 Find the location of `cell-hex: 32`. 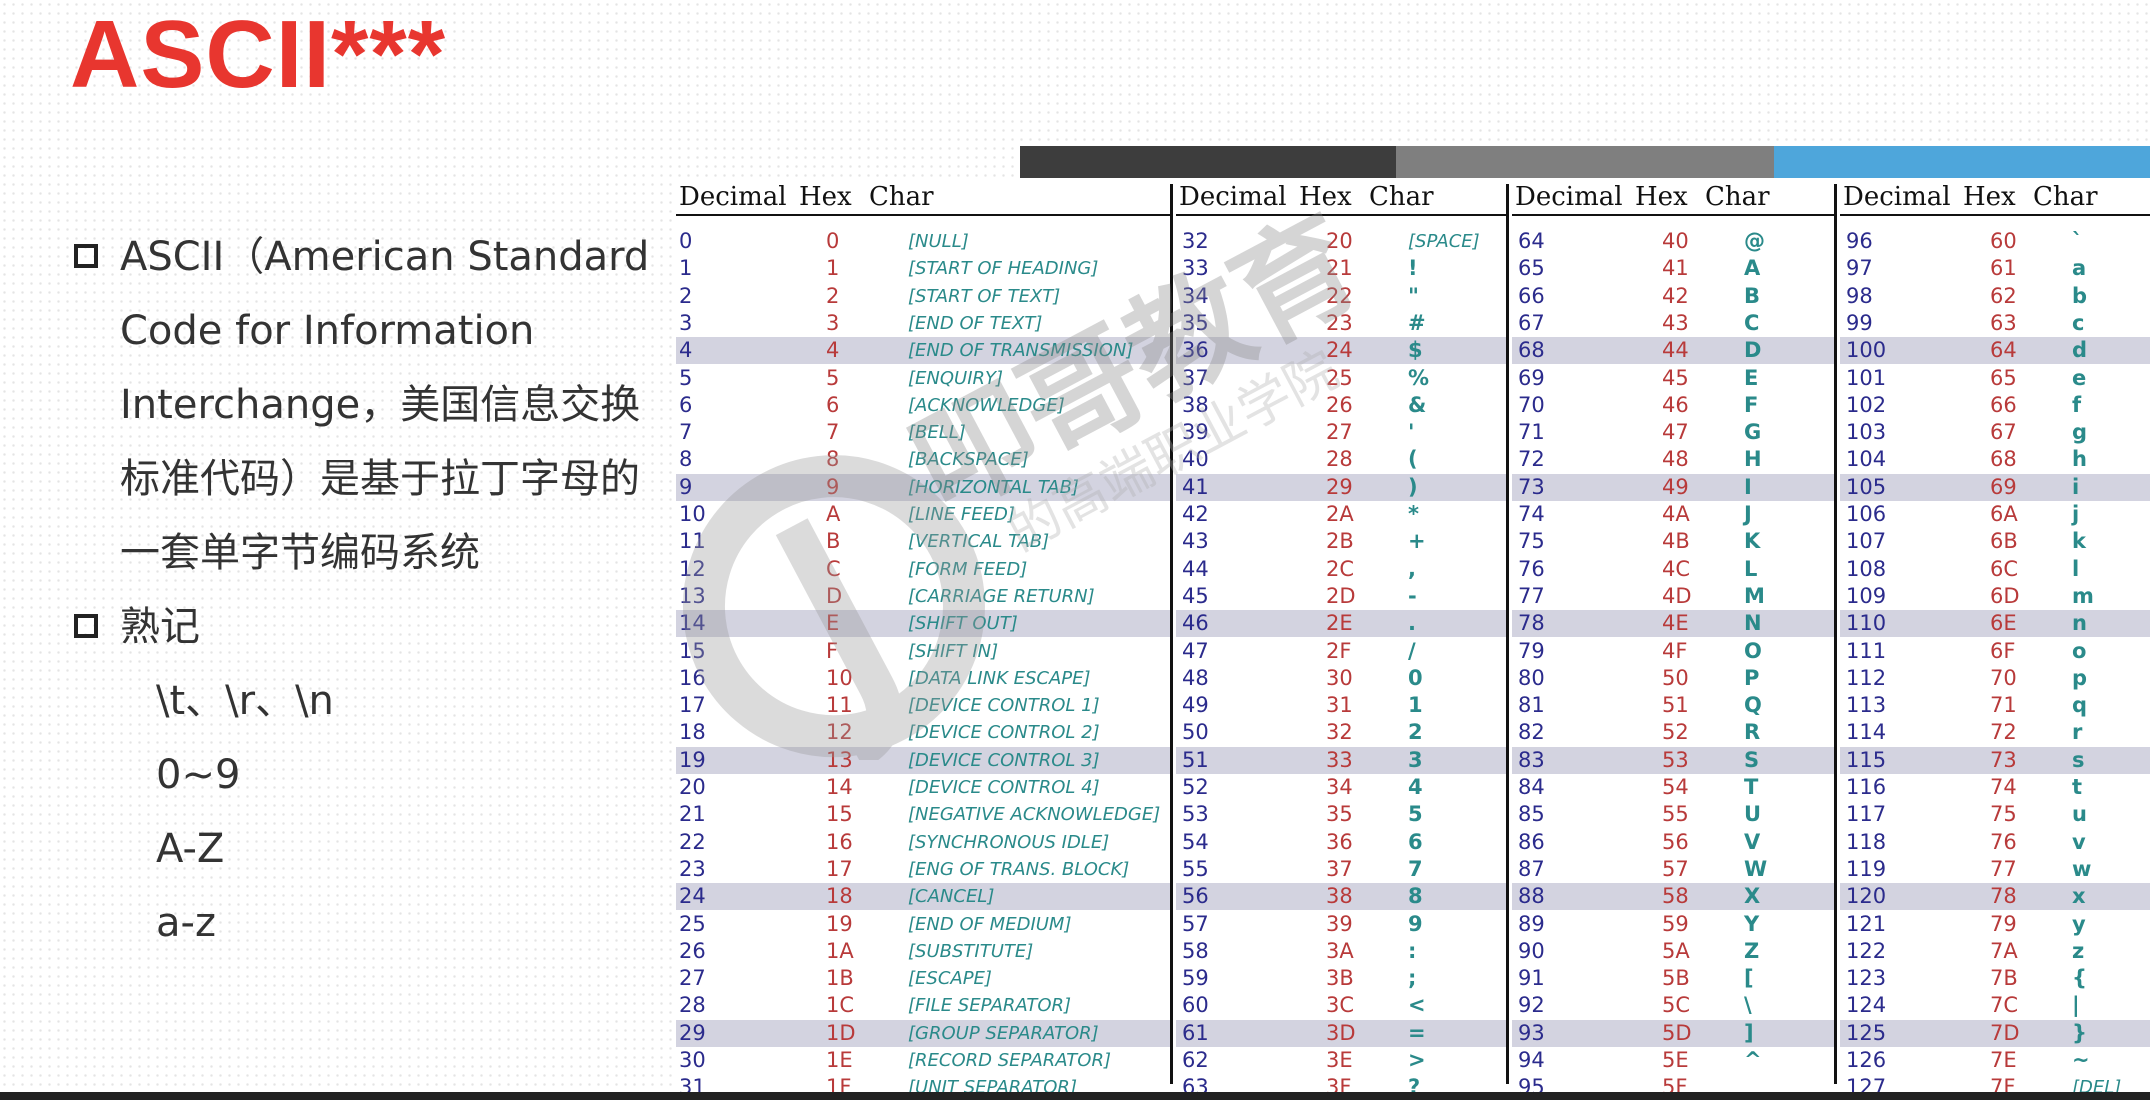

cell-hex: 32 is located at coordinates (1339, 732).